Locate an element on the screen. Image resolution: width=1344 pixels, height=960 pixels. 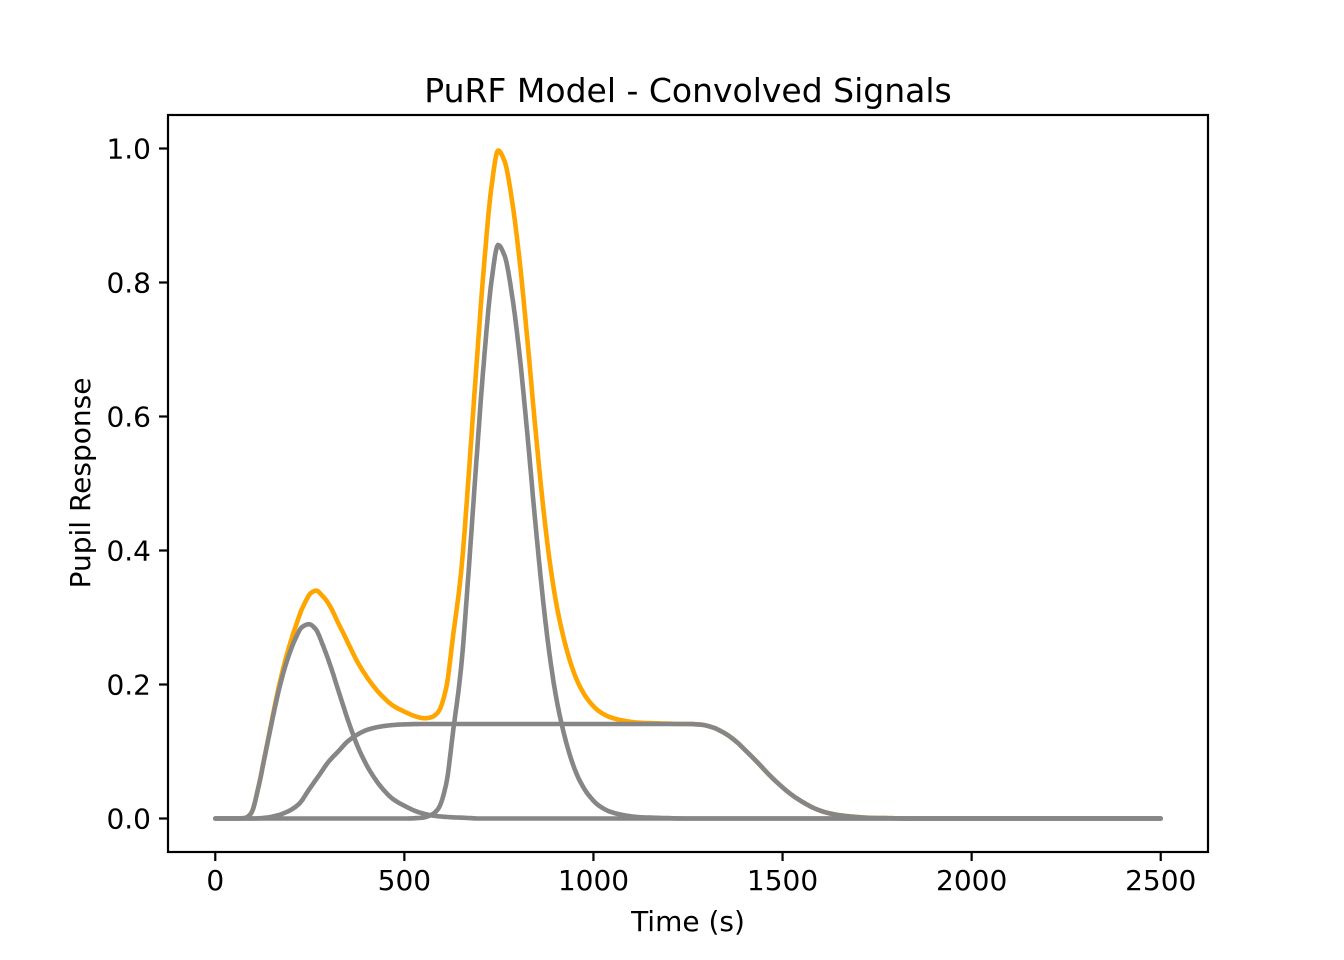
y-axis-label: Pupil Response is located at coordinates (80, 483).